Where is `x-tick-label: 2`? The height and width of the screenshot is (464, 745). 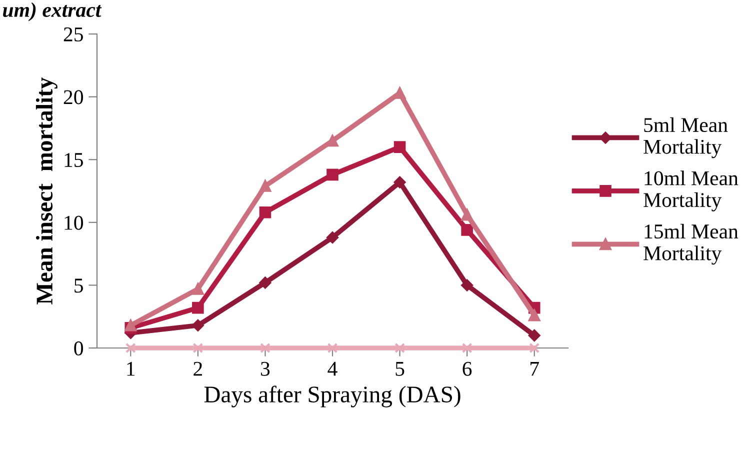
x-tick-label: 2 is located at coordinates (198, 369).